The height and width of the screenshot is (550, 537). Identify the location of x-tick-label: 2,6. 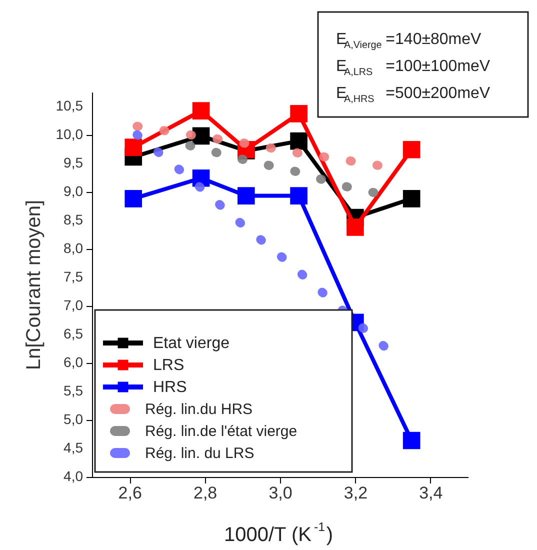
(130, 493).